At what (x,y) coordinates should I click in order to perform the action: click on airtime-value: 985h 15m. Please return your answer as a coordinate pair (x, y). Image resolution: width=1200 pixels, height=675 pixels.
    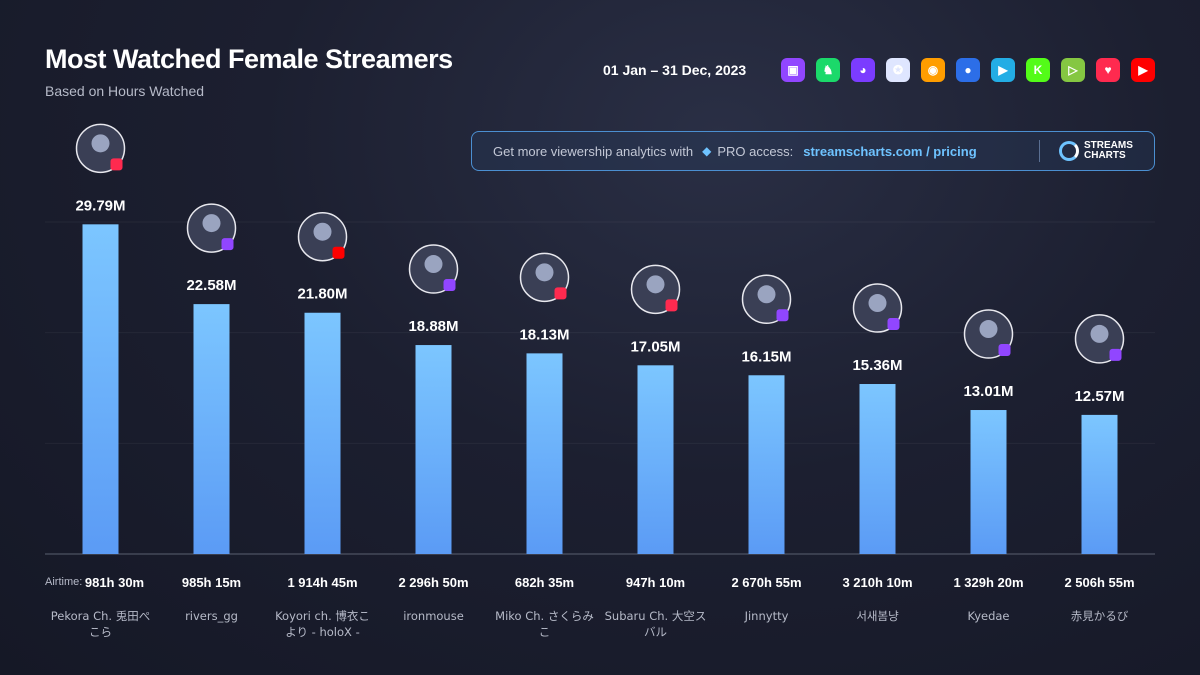
    Looking at the image, I should click on (211, 582).